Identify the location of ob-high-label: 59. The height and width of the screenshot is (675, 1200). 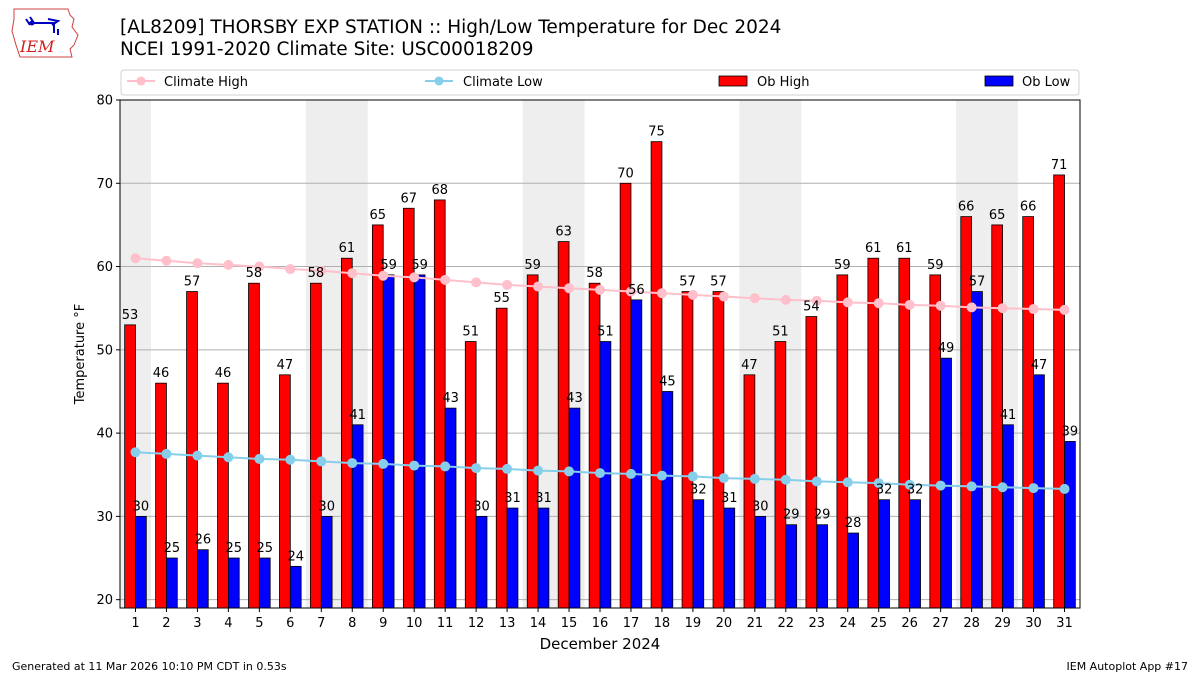
(842, 265).